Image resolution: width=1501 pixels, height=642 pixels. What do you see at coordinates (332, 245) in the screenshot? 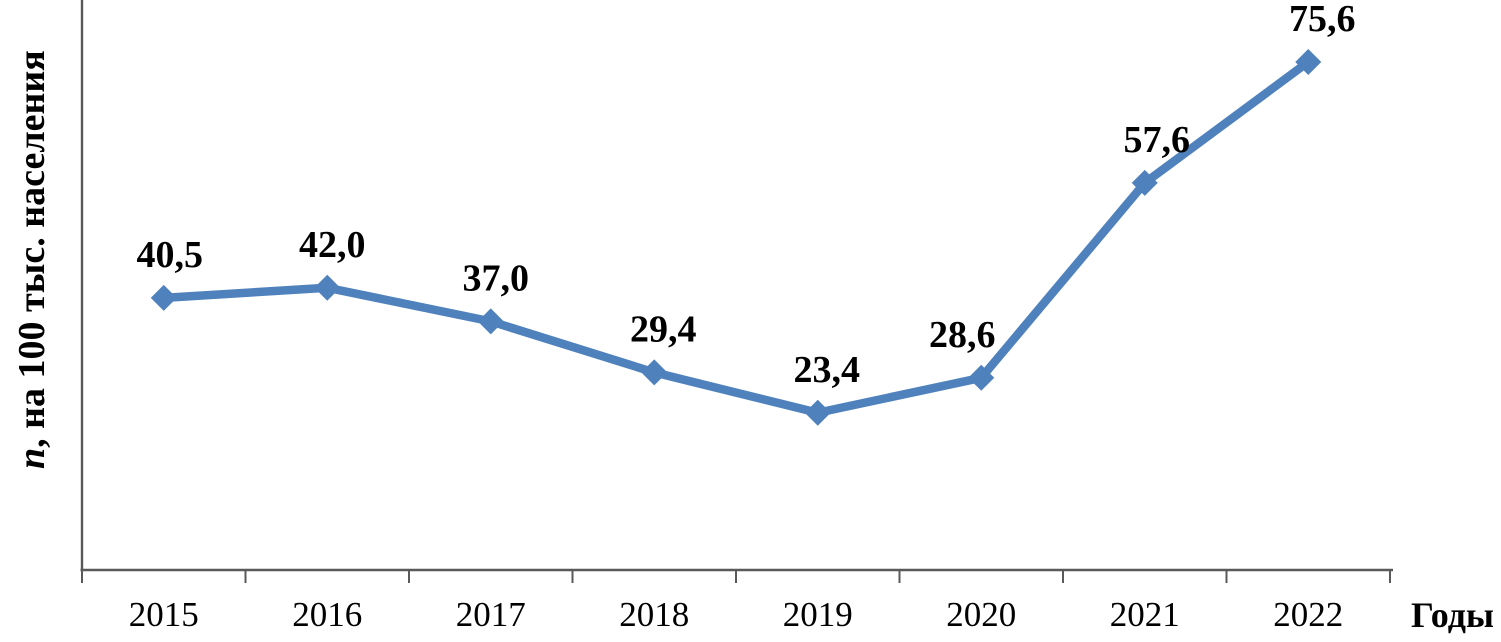
I see `data-label-2016: 42,0` at bounding box center [332, 245].